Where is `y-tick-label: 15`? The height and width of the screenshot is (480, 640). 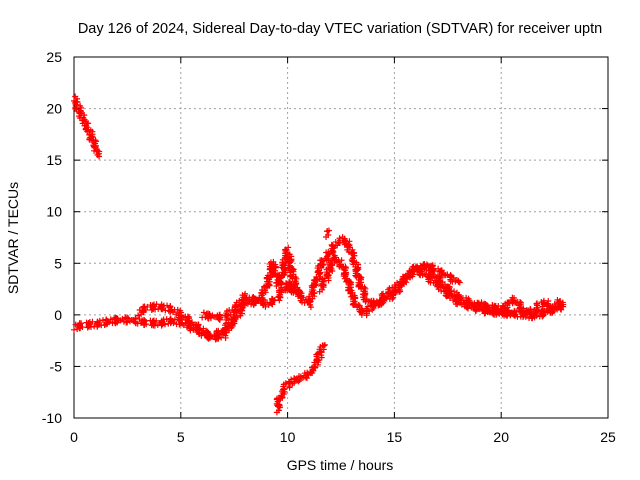 y-tick-label: 15 is located at coordinates (54, 160).